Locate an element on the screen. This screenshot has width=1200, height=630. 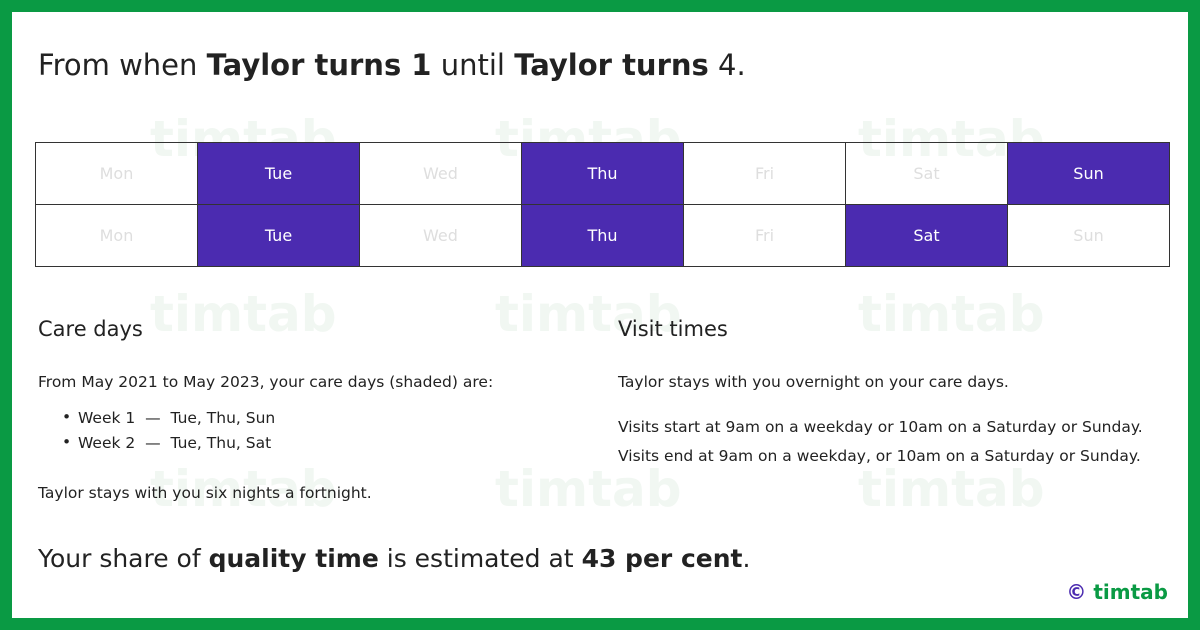
text-segment: 43 per cent is located at coordinates (662, 558).